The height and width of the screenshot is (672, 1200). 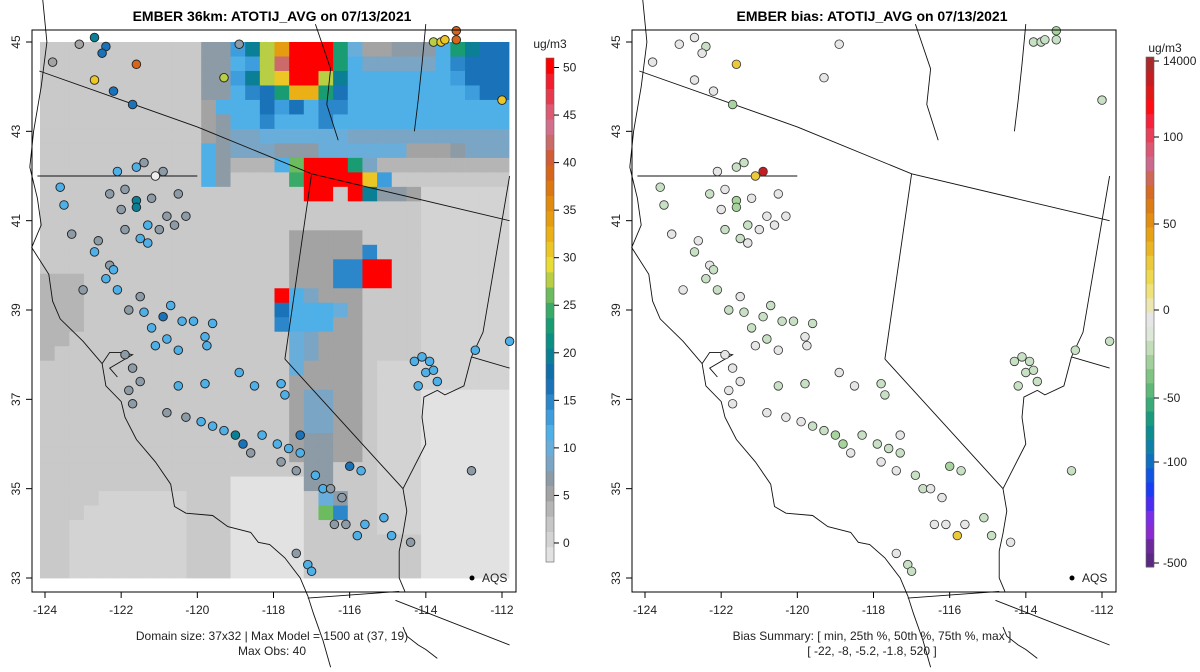 I want to click on right-colorbar-label: 0, so click(x=1166, y=310).